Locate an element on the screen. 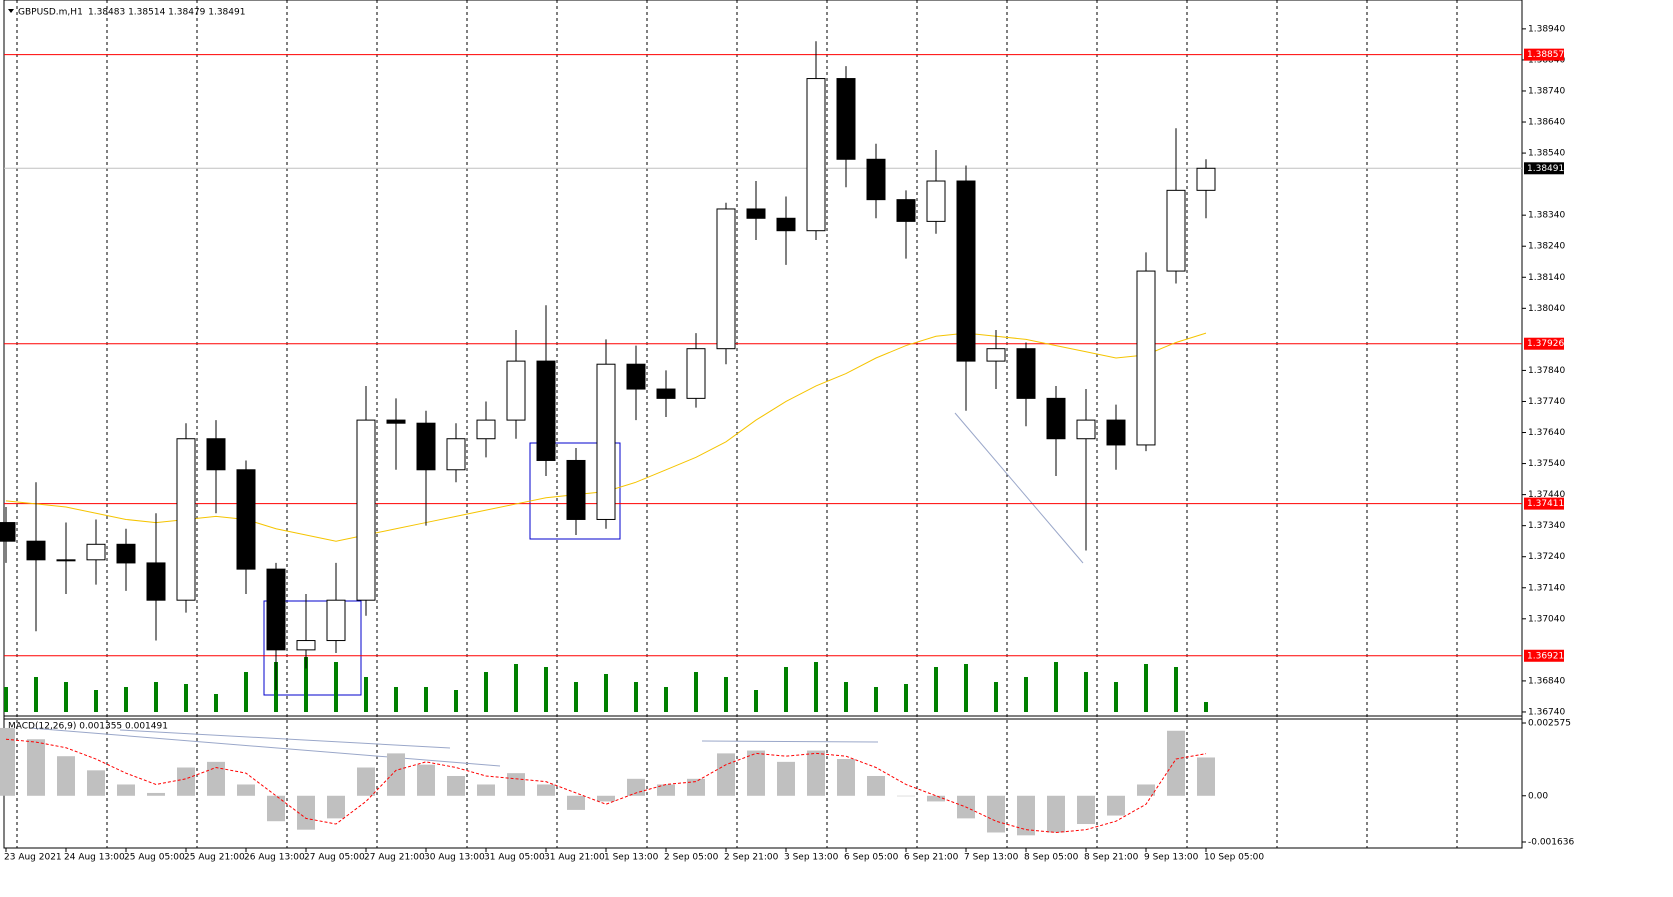 The width and height of the screenshot is (1673, 897). x-tick-label: 9 Sep 13:00 is located at coordinates (1171, 858).